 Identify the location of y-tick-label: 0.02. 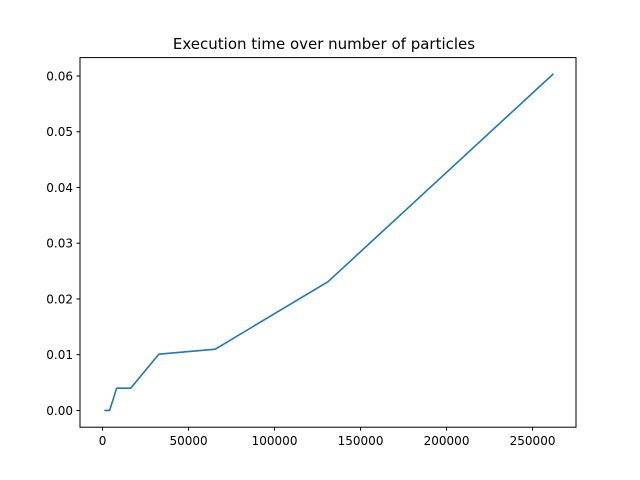
(59, 299).